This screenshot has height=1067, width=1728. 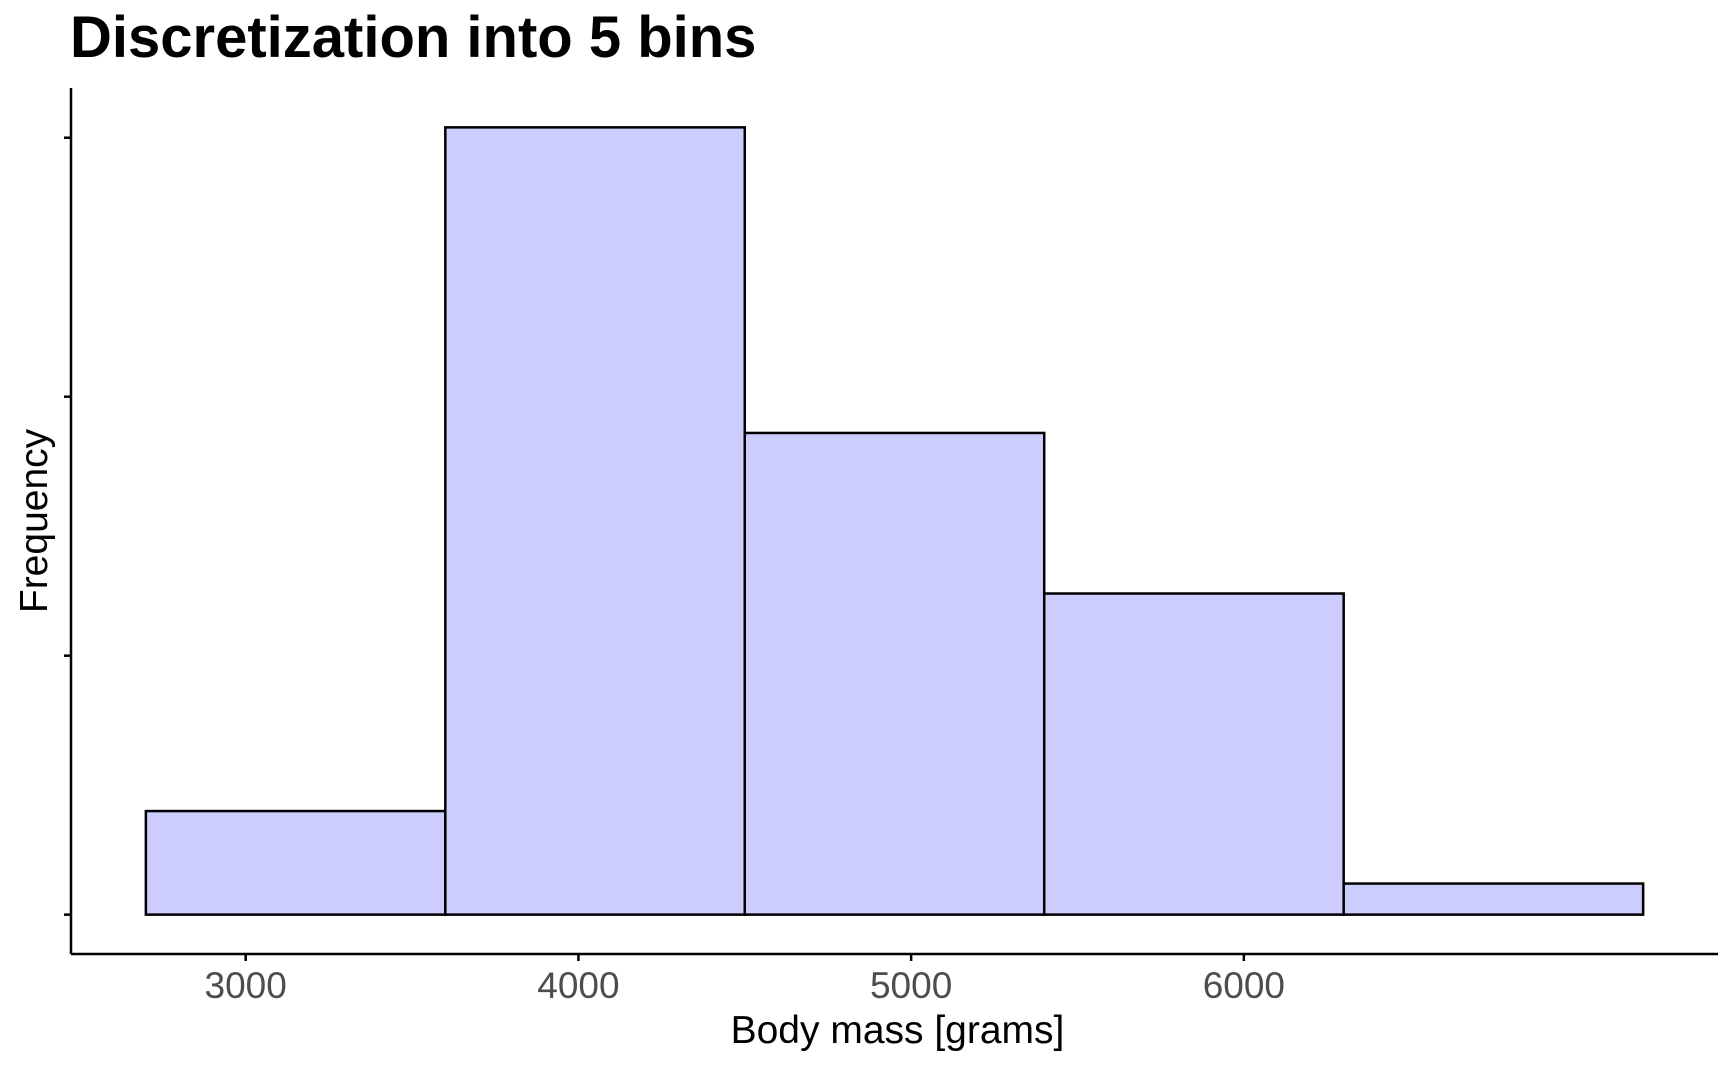 I want to click on x-tick-label-3: 5000, so click(x=911, y=985).